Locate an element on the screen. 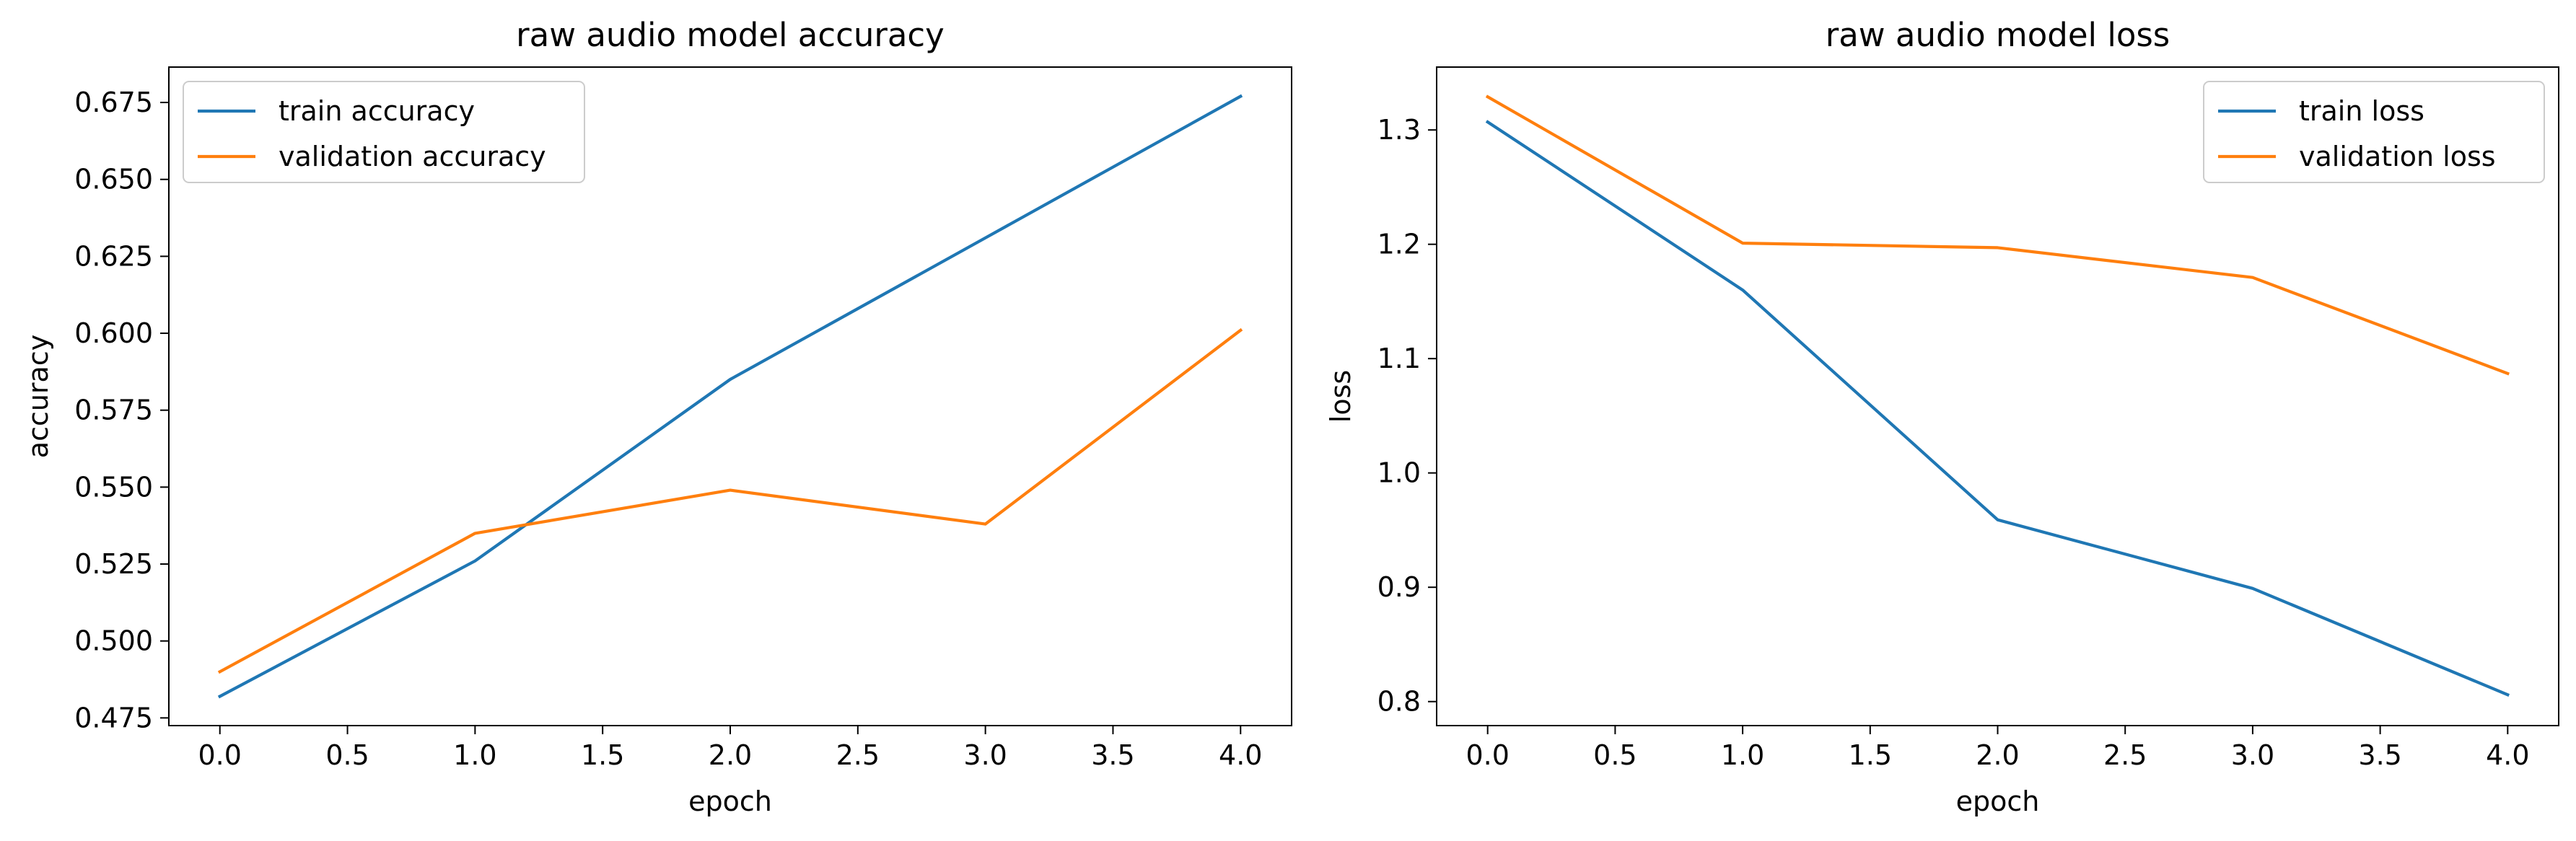 Image resolution: width=2576 pixels, height=841 pixels. accuracy-y-tick-label: 0.550 is located at coordinates (113, 487).